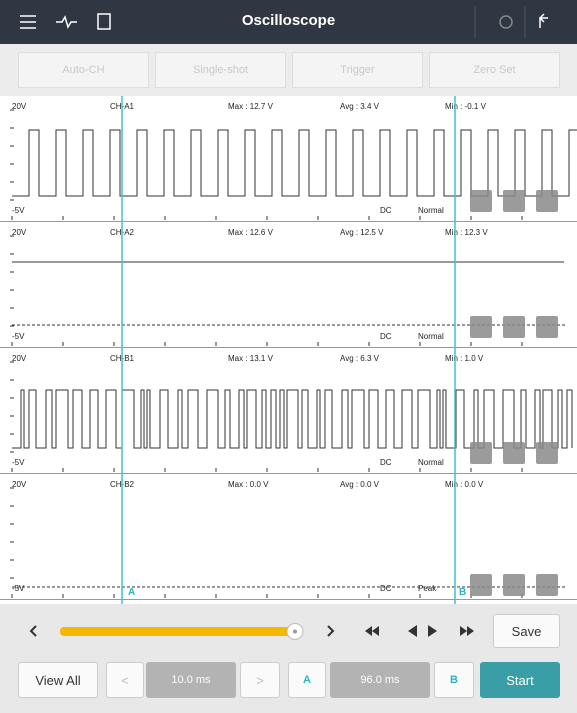 Image resolution: width=577 pixels, height=713 pixels. What do you see at coordinates (465, 106) in the screenshot?
I see `min-value: Min : -0.1 V` at bounding box center [465, 106].